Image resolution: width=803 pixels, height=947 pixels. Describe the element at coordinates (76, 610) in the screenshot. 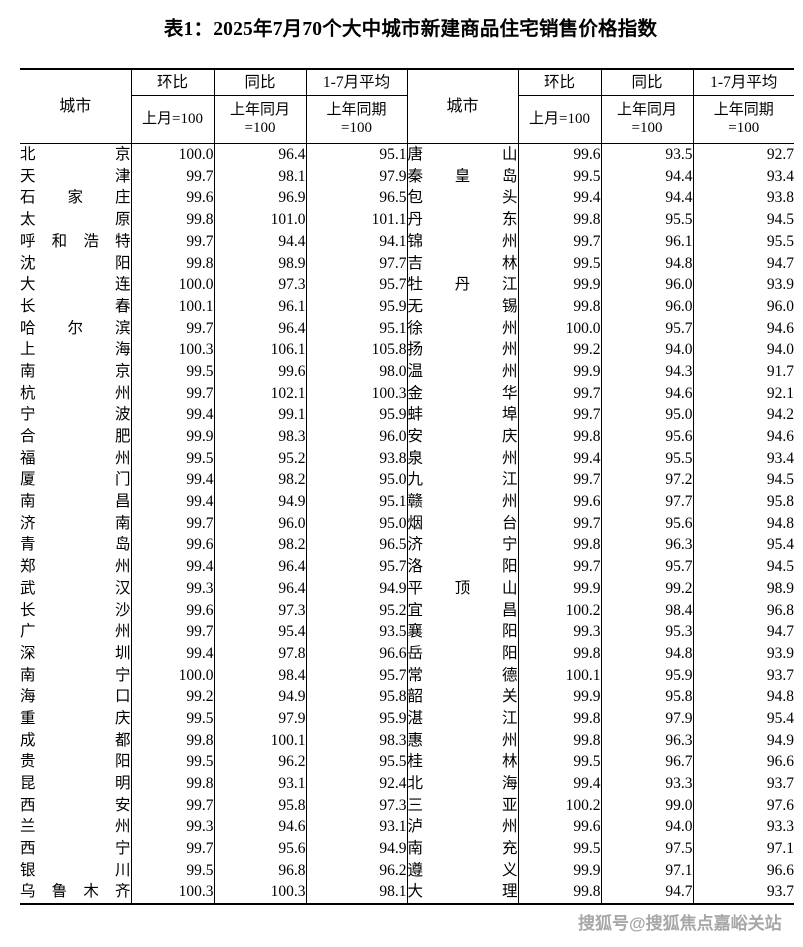

I see `cell-city-left: 长沙` at that location.